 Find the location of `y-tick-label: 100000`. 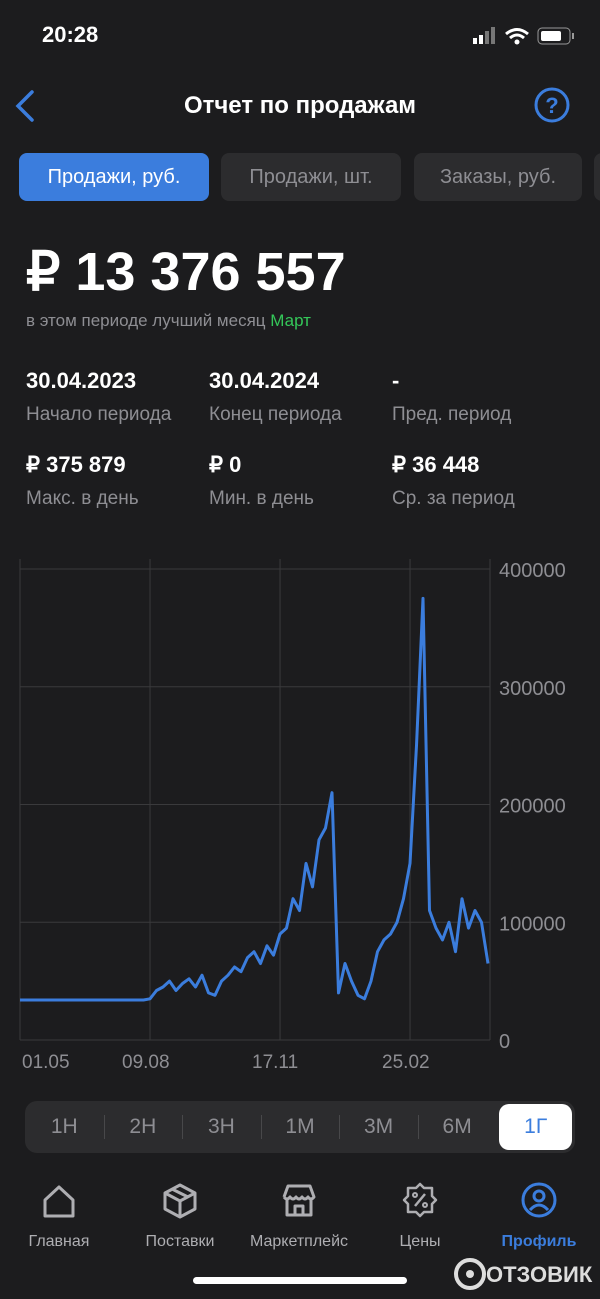

y-tick-label: 100000 is located at coordinates (532, 924).